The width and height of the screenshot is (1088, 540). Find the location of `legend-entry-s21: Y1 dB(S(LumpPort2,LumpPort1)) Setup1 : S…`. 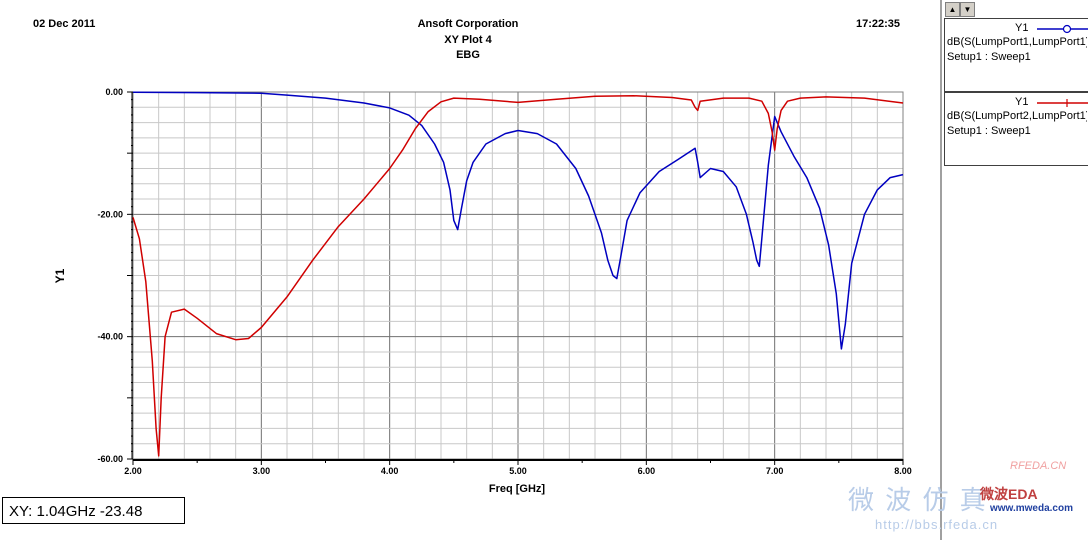

legend-entry-s21: Y1 dB(S(LumpPort2,LumpPort1)) Setup1 : S… is located at coordinates (1016, 129).